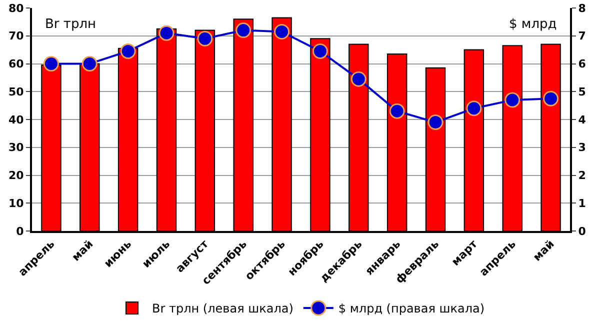 The height and width of the screenshot is (331, 600). Describe the element at coordinates (16, 175) in the screenshot. I see `y-tick-label: 20` at that location.